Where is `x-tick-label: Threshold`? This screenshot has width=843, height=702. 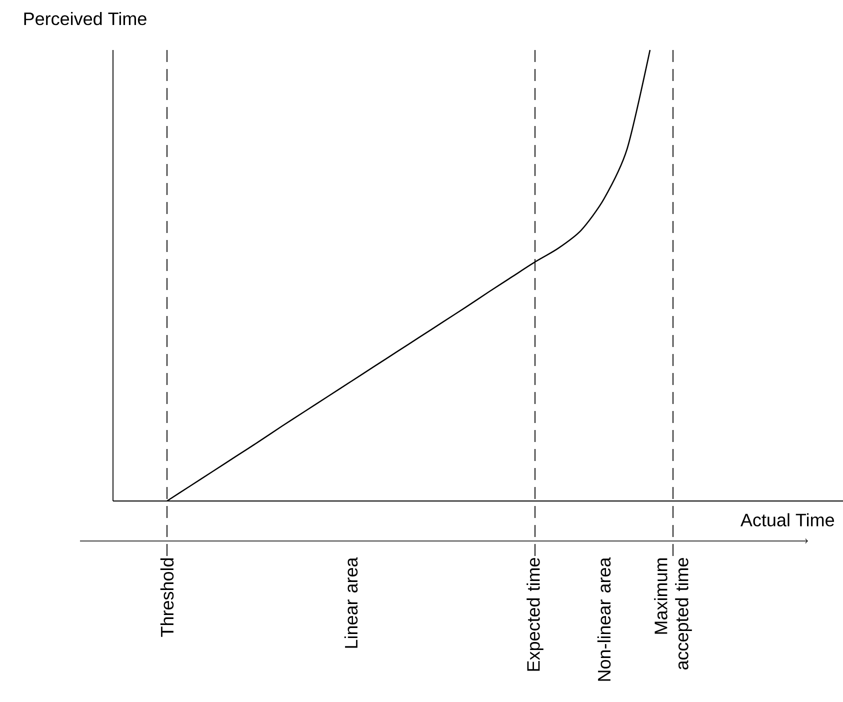 x-tick-label: Threshold is located at coordinates (167, 597).